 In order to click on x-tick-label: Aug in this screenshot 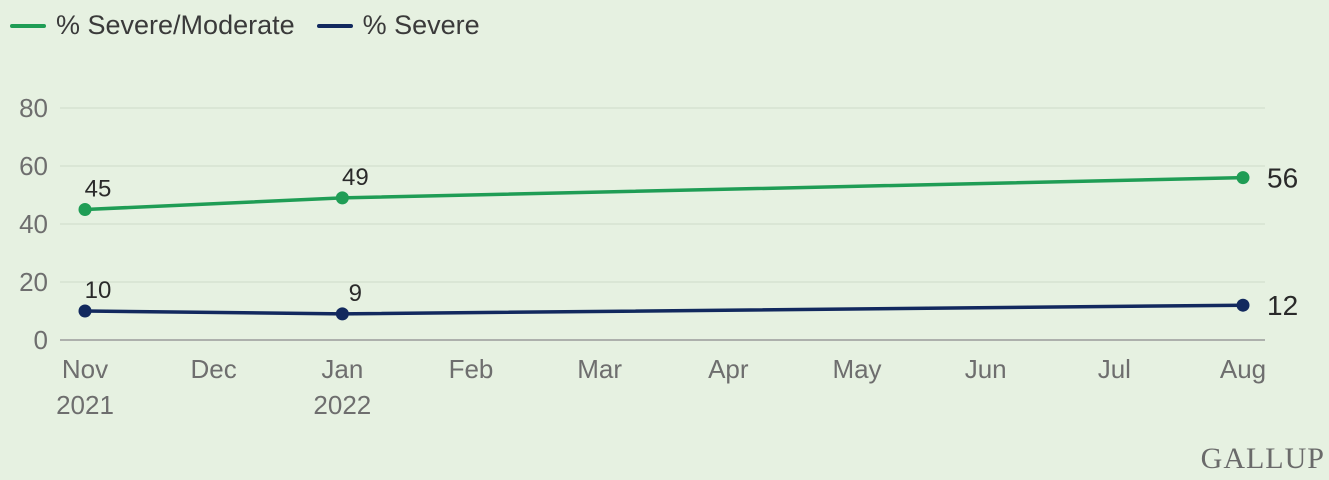, I will do `click(1243, 369)`.